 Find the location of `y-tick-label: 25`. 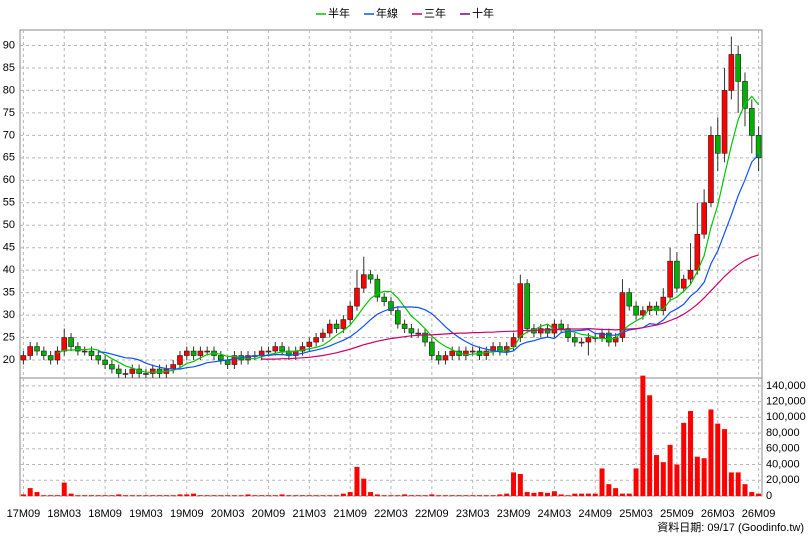

y-tick-label: 25 is located at coordinates (9, 337).